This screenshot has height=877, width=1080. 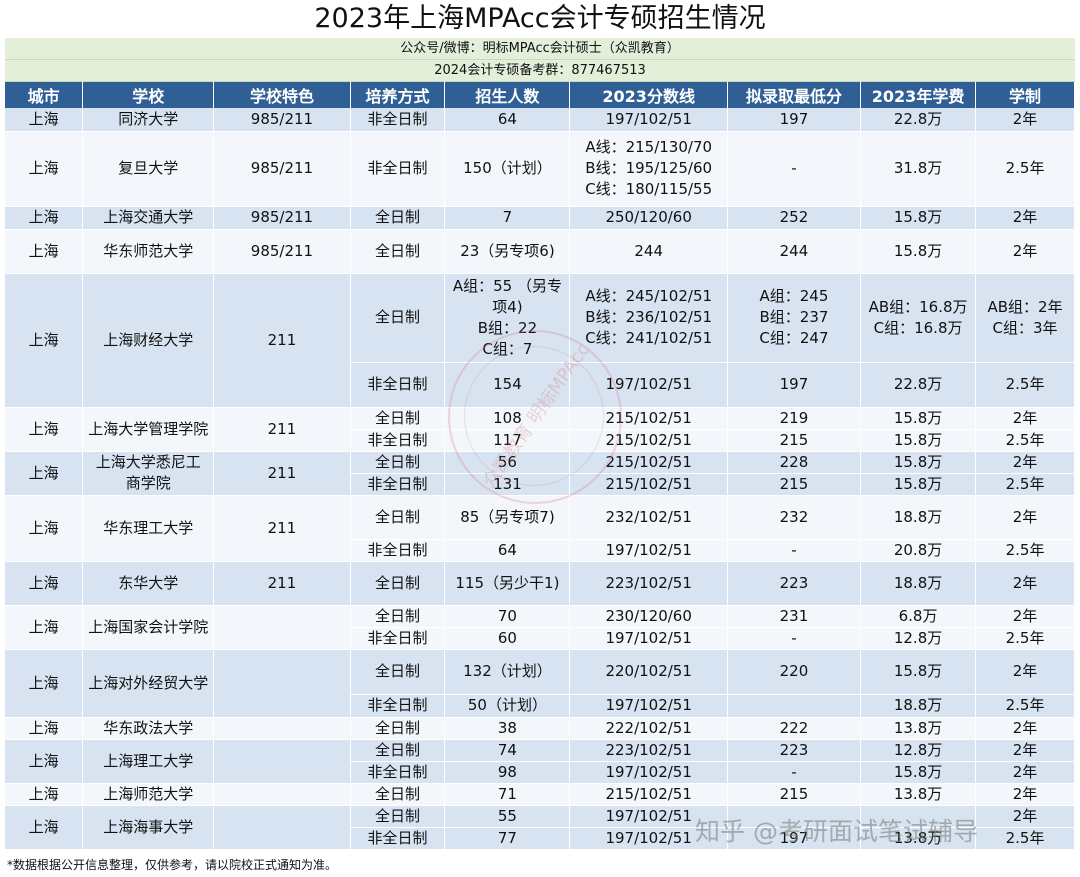 I want to click on table-row: 上海 华东政法大学 全日制 38 222/102/51 222 13.8万 2年, so click(x=540, y=728).